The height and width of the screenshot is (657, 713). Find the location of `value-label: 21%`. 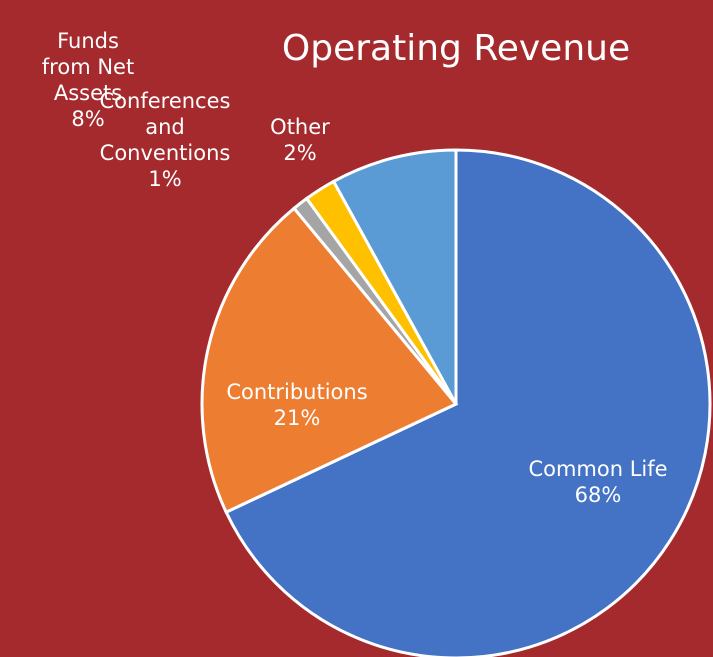

value-label: 21% is located at coordinates (297, 418).